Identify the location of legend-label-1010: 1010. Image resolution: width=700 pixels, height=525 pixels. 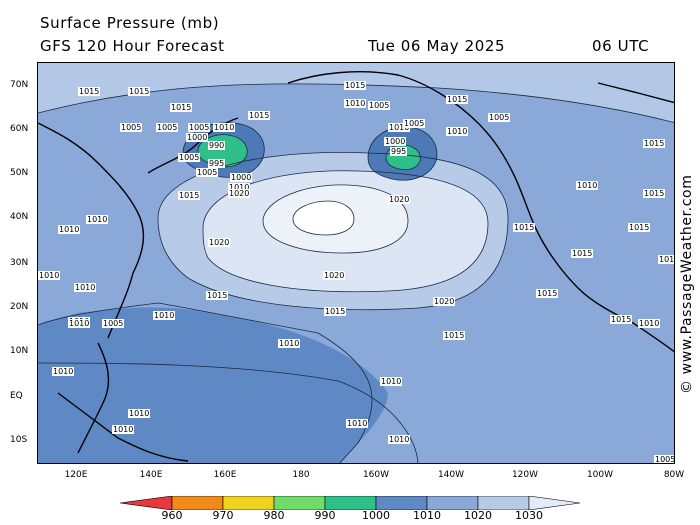
(427, 515).